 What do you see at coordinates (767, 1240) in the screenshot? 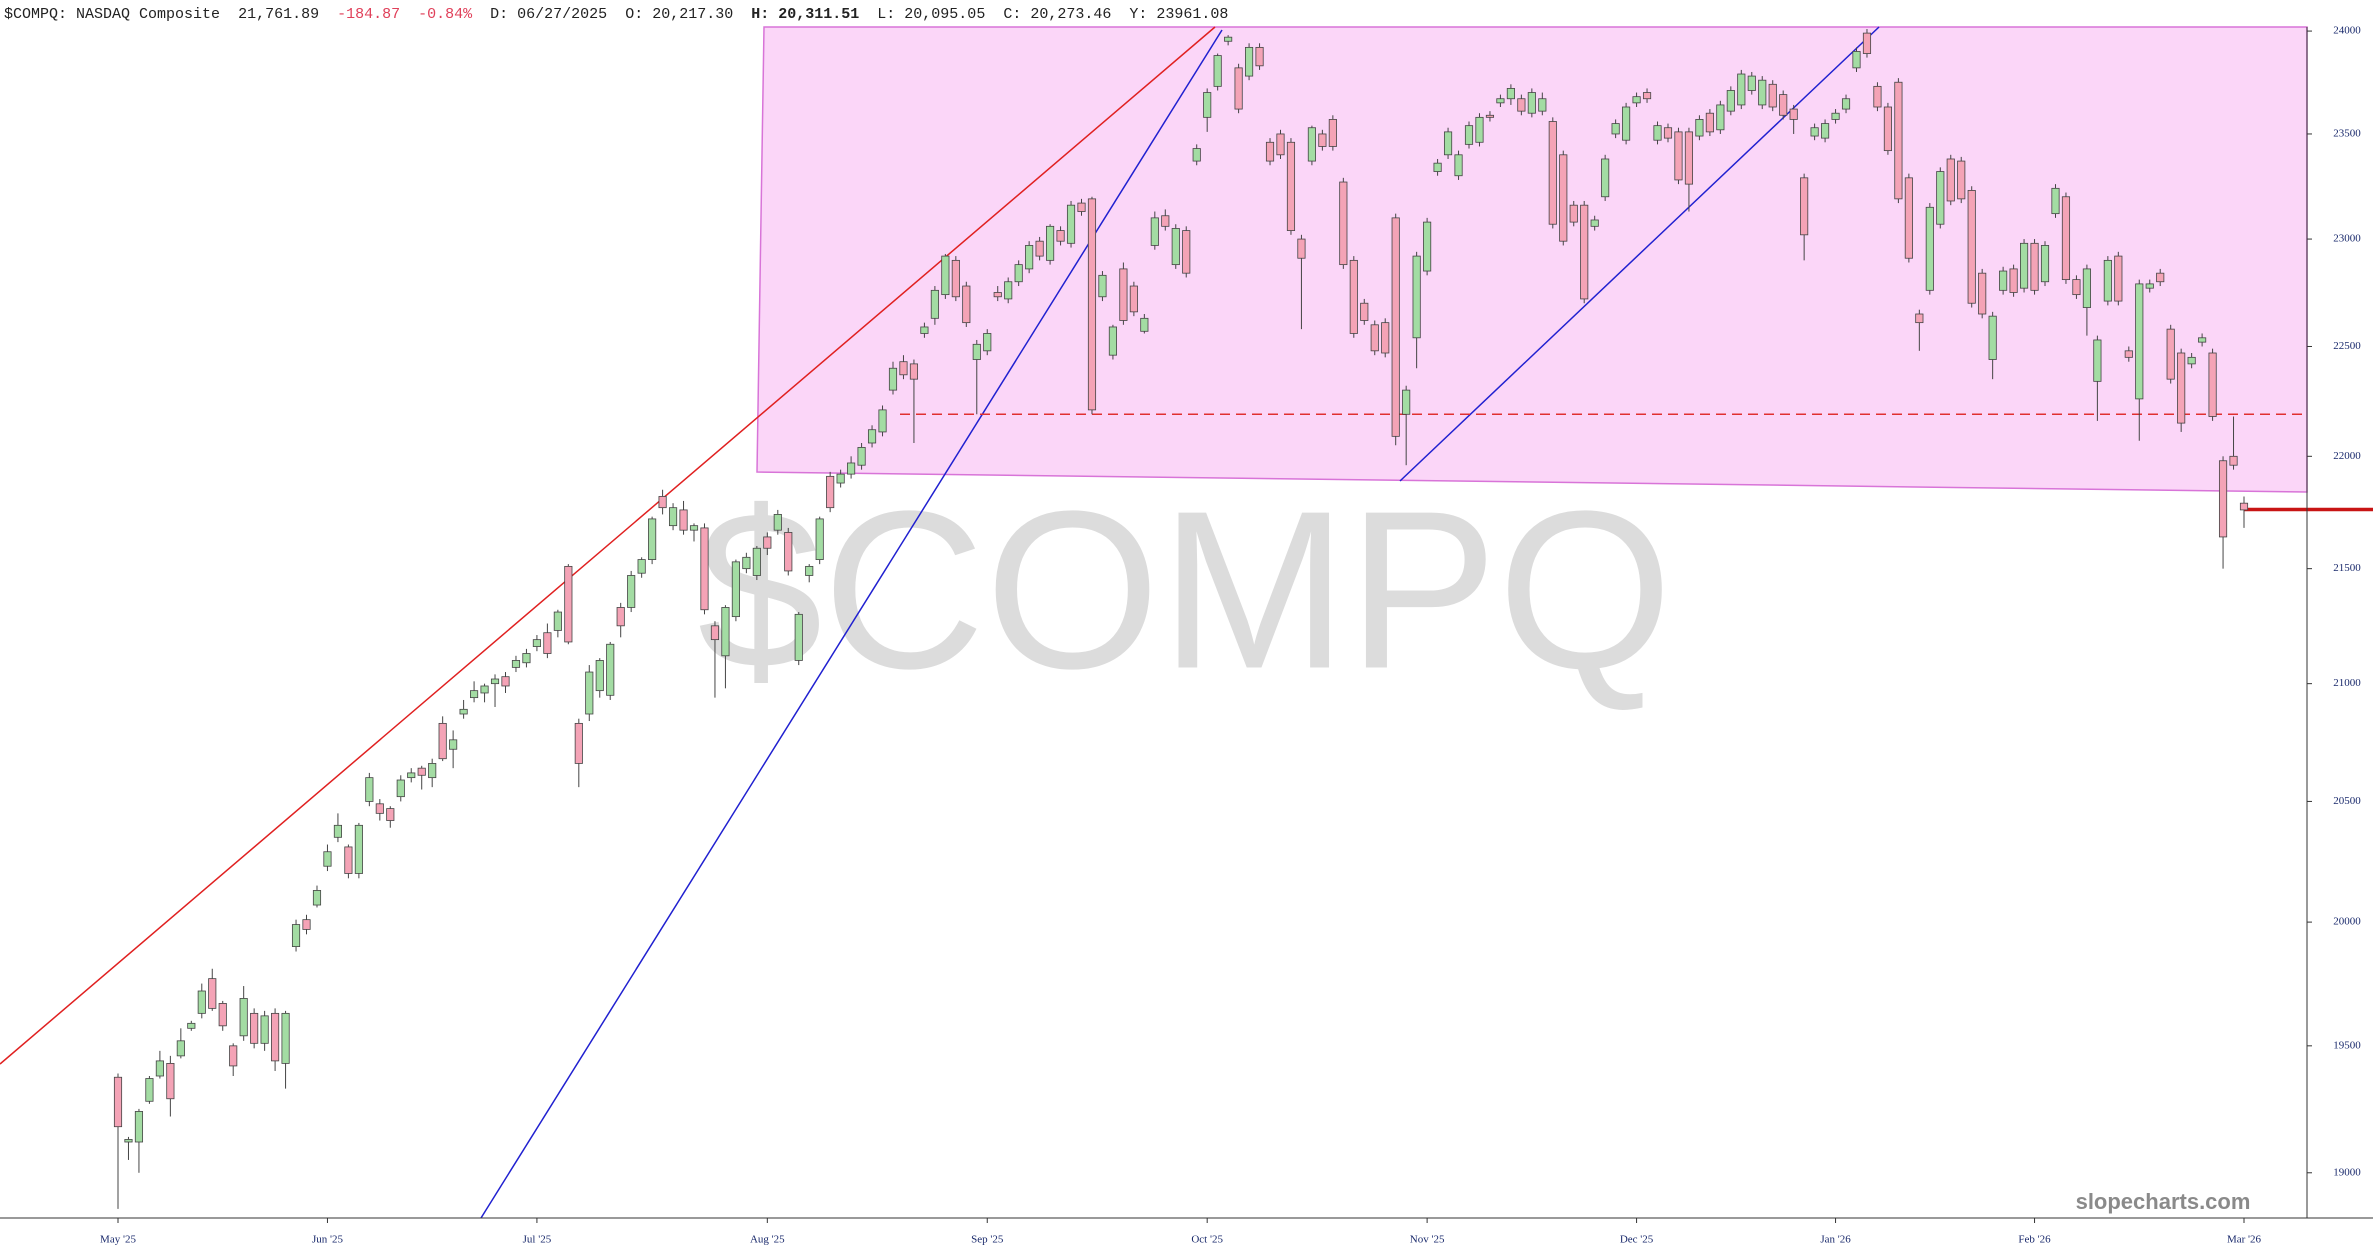
I see `x-tick-label: Aug '25` at bounding box center [767, 1240].